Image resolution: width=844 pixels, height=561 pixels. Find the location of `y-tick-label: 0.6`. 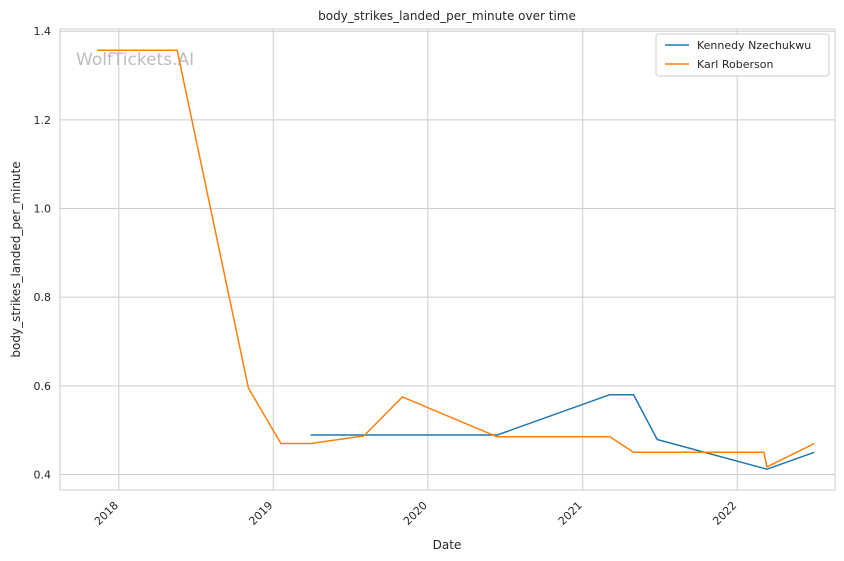

y-tick-label: 0.6 is located at coordinates (43, 386).